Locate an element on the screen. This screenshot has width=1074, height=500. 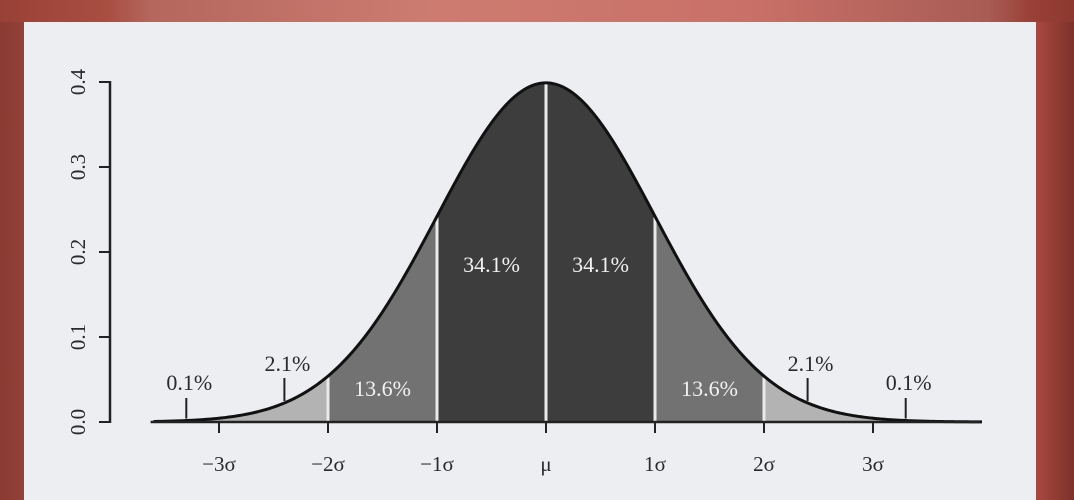
x-tick-label: −2σ is located at coordinates (328, 464).